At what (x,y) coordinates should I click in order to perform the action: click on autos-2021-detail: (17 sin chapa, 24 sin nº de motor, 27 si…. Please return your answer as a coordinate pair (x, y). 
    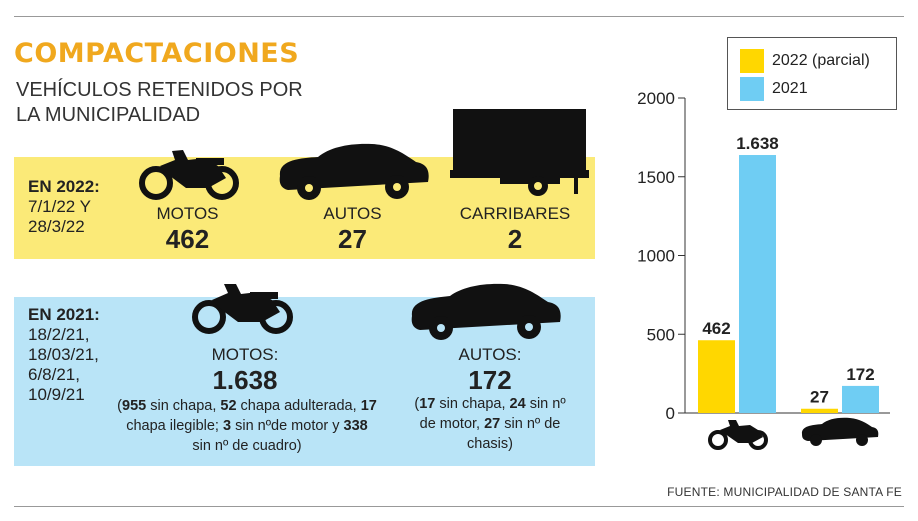
    Looking at the image, I should click on (490, 424).